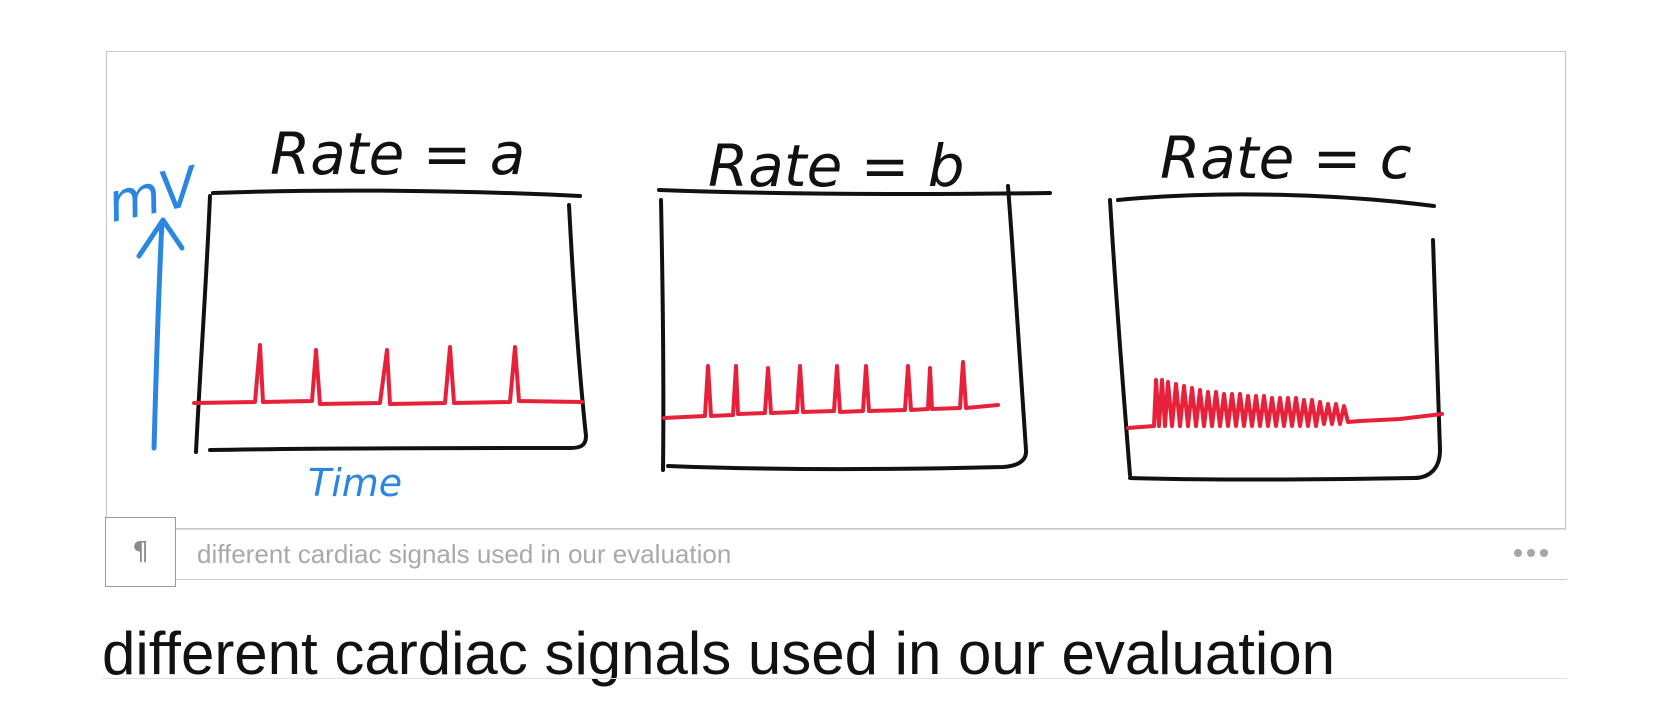 This screenshot has height=719, width=1668. I want to click on paragraph-style-button: ¶, so click(140, 552).